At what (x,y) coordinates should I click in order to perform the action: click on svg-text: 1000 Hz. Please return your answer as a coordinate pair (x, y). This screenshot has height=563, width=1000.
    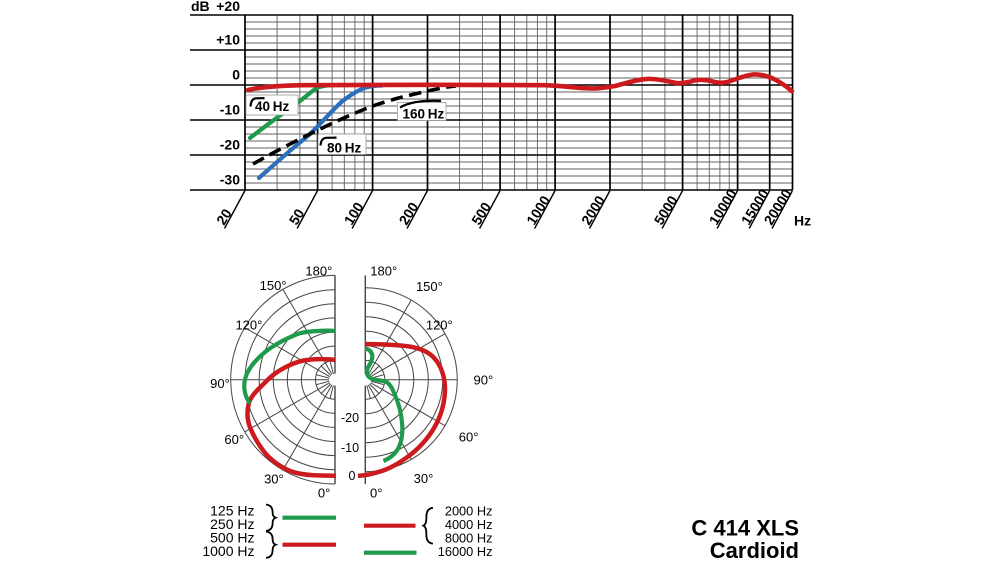
    Looking at the image, I should click on (228, 551).